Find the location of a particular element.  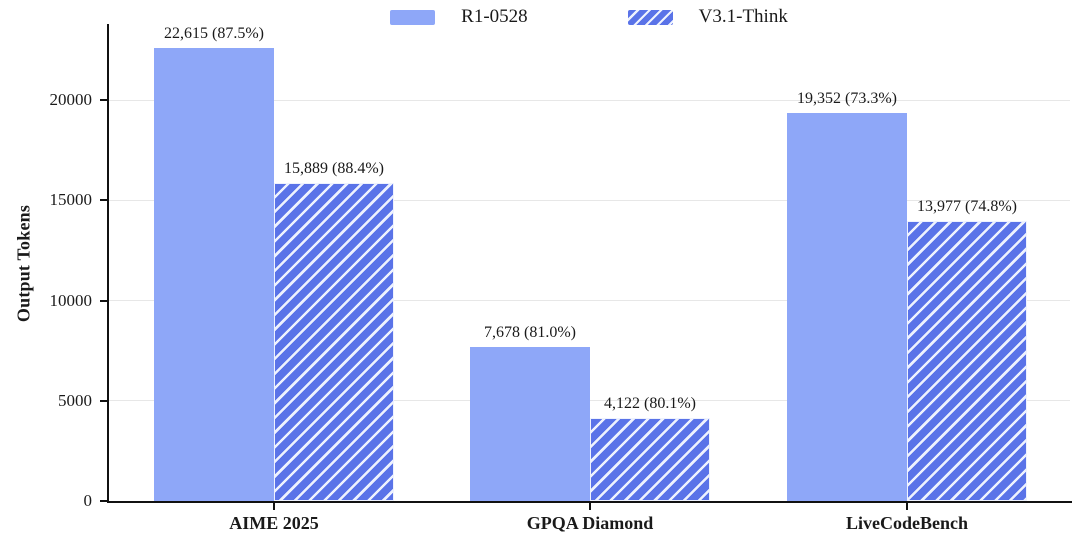

value-label-r1-0528-gpqa-diamond: 7,678 (81.0%) is located at coordinates (530, 333).